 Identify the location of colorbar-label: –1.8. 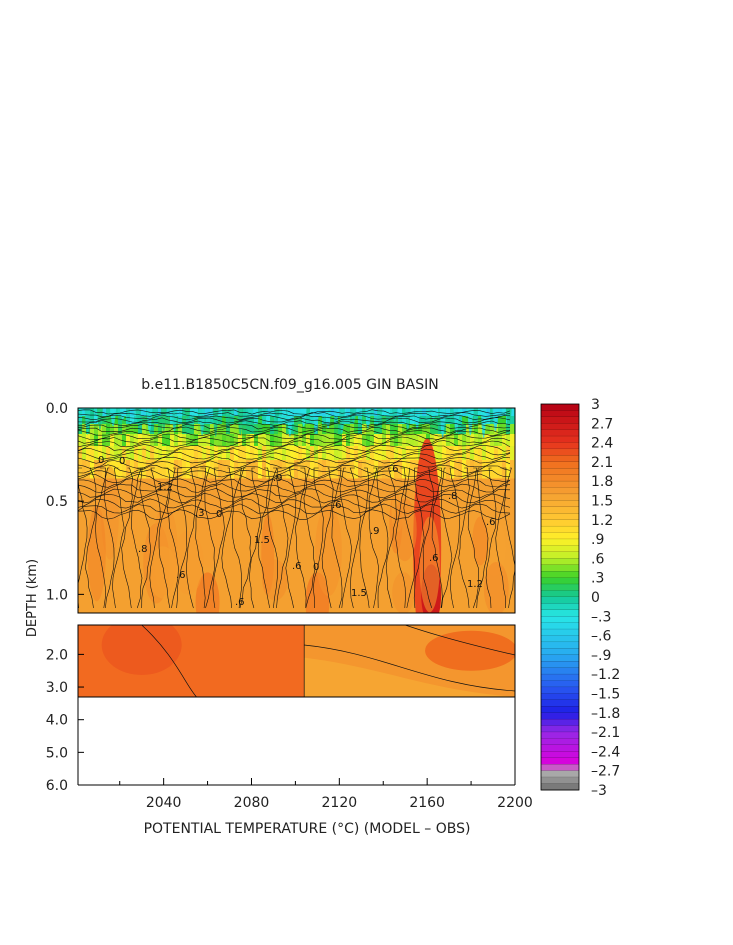
(605, 714).